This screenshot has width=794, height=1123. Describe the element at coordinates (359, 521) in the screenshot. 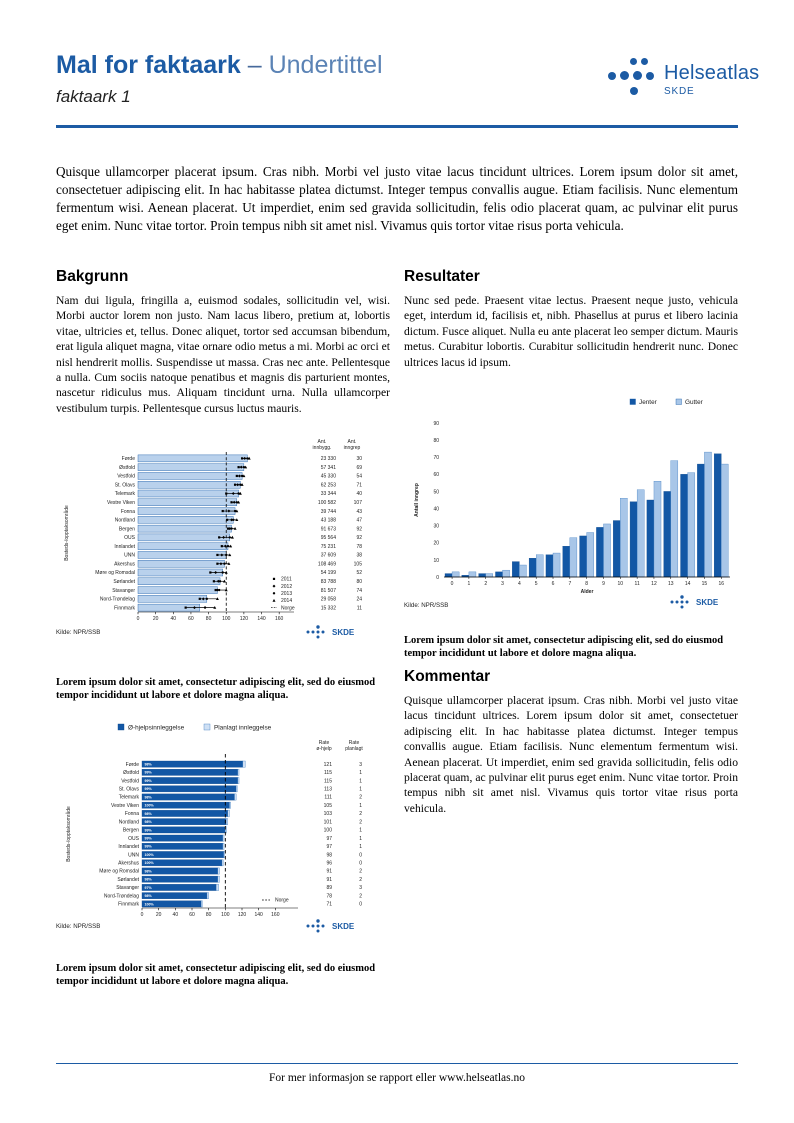

I see `cell-inngrep: 47` at that location.